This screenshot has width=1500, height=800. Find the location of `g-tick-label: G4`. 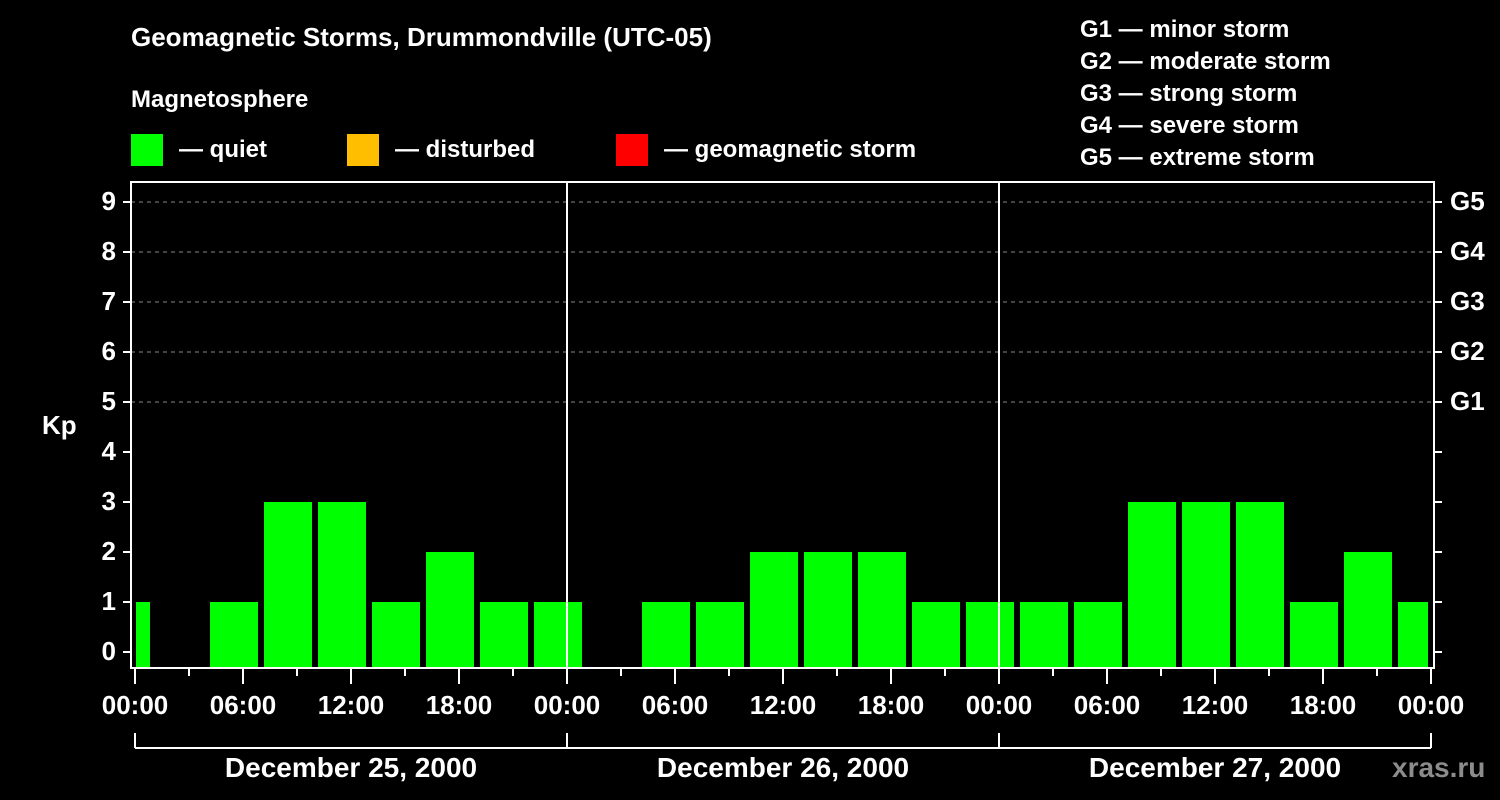

g-tick-label: G4 is located at coordinates (1467, 251).